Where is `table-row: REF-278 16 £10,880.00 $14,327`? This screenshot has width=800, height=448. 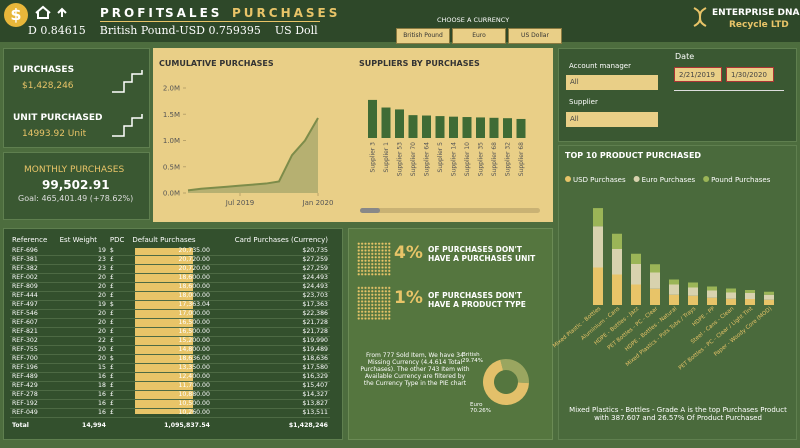 table-row: REF-278 16 £10,880.00 $14,327 is located at coordinates (170, 395).